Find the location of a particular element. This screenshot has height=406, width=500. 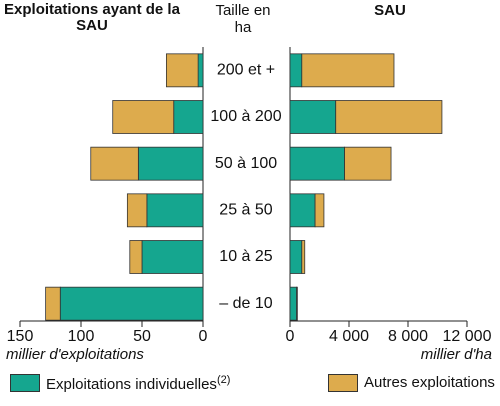

left-axis-label: millier d'exploitations is located at coordinates (75, 354).